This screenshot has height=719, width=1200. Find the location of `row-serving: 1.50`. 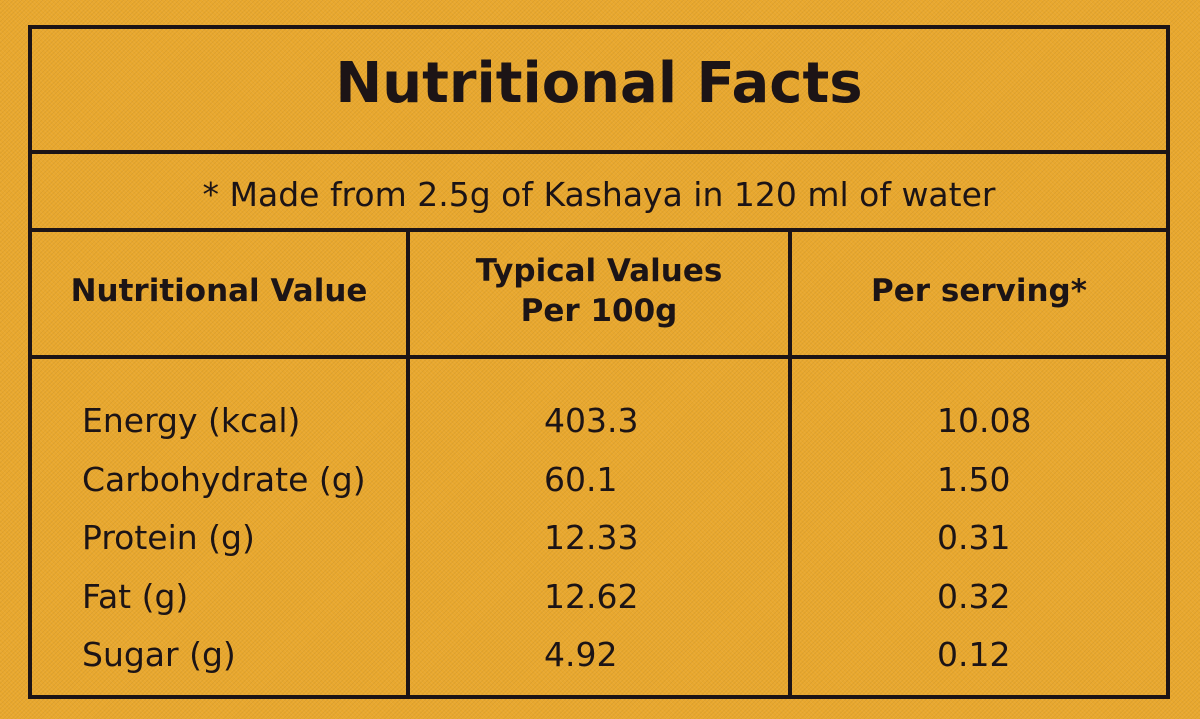

row-serving: 1.50 is located at coordinates (974, 479).